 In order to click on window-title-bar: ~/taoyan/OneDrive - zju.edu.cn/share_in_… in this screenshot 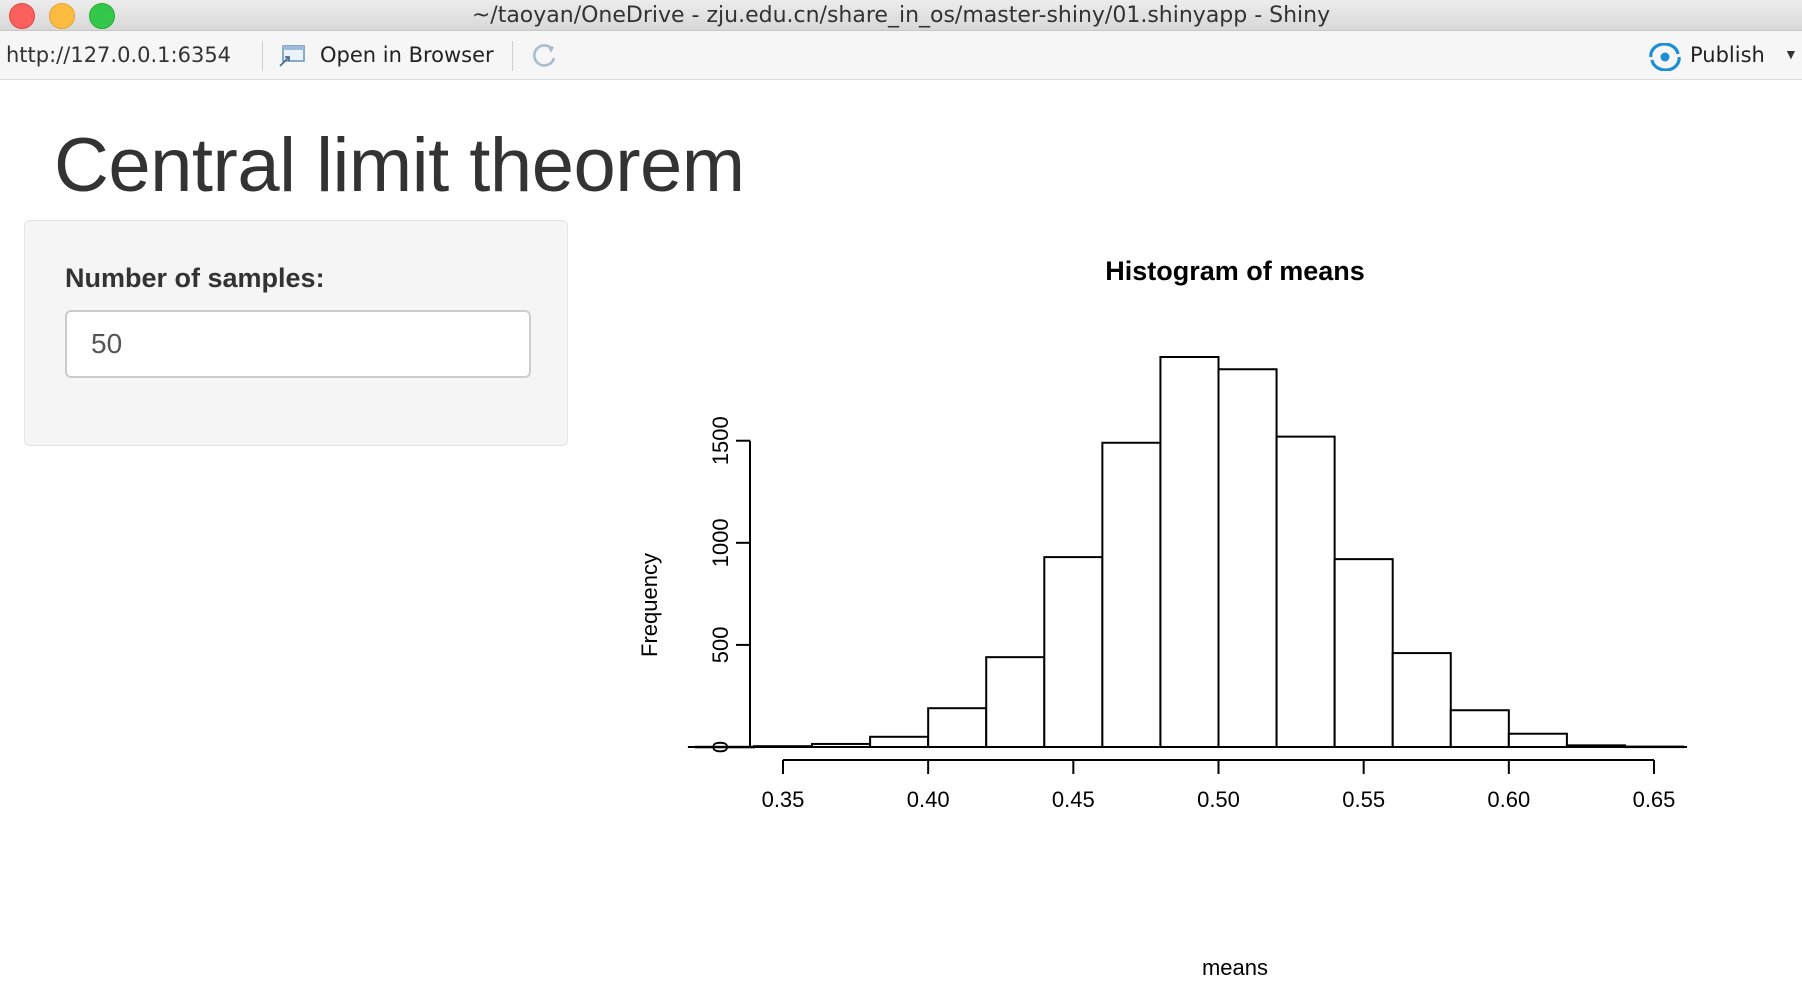, I will do `click(901, 15)`.